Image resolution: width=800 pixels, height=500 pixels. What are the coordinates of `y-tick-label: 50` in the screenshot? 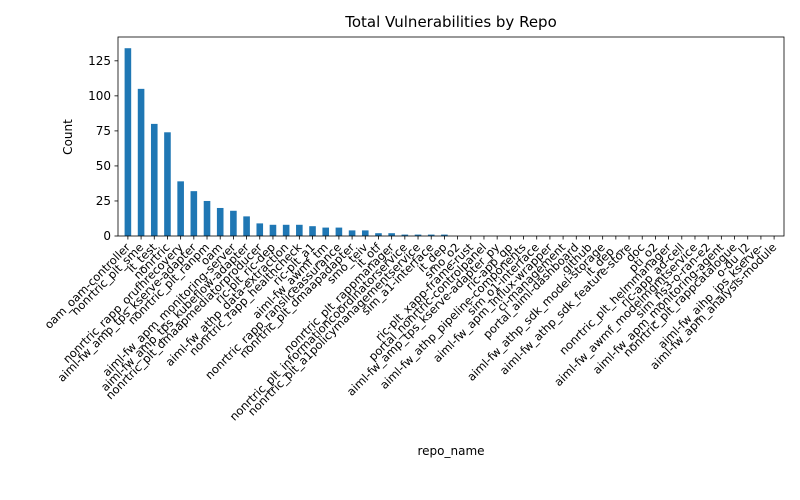 It's located at (103, 166).